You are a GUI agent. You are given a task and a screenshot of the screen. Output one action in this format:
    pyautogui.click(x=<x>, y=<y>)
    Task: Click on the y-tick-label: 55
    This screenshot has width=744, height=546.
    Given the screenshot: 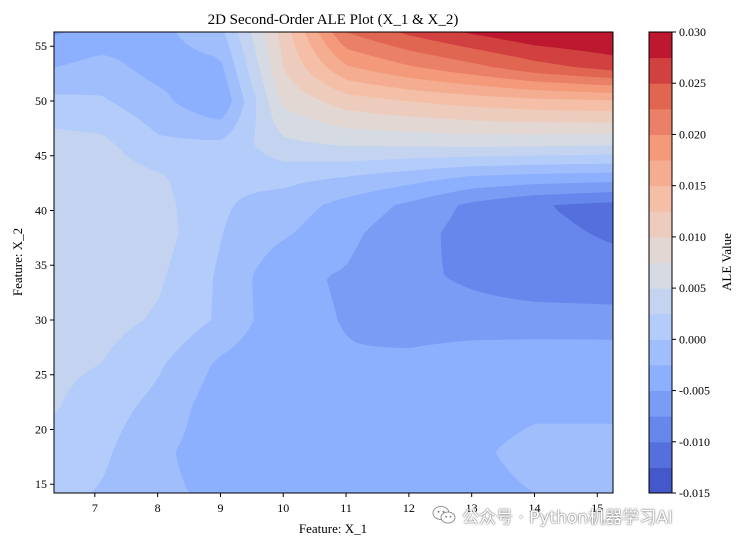 What is the action you would take?
    pyautogui.click(x=41, y=46)
    